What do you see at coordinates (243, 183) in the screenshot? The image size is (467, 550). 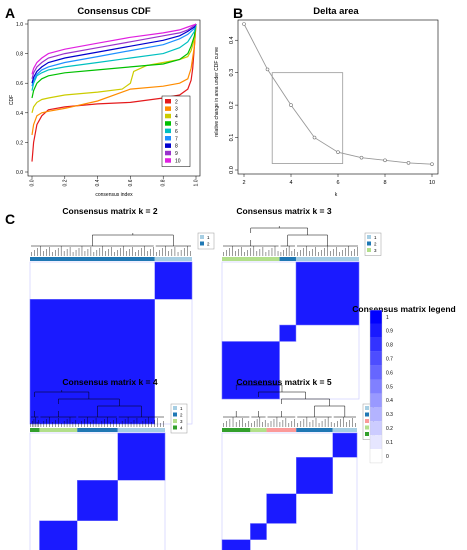 I see `x-tick-label: 2` at bounding box center [243, 183].